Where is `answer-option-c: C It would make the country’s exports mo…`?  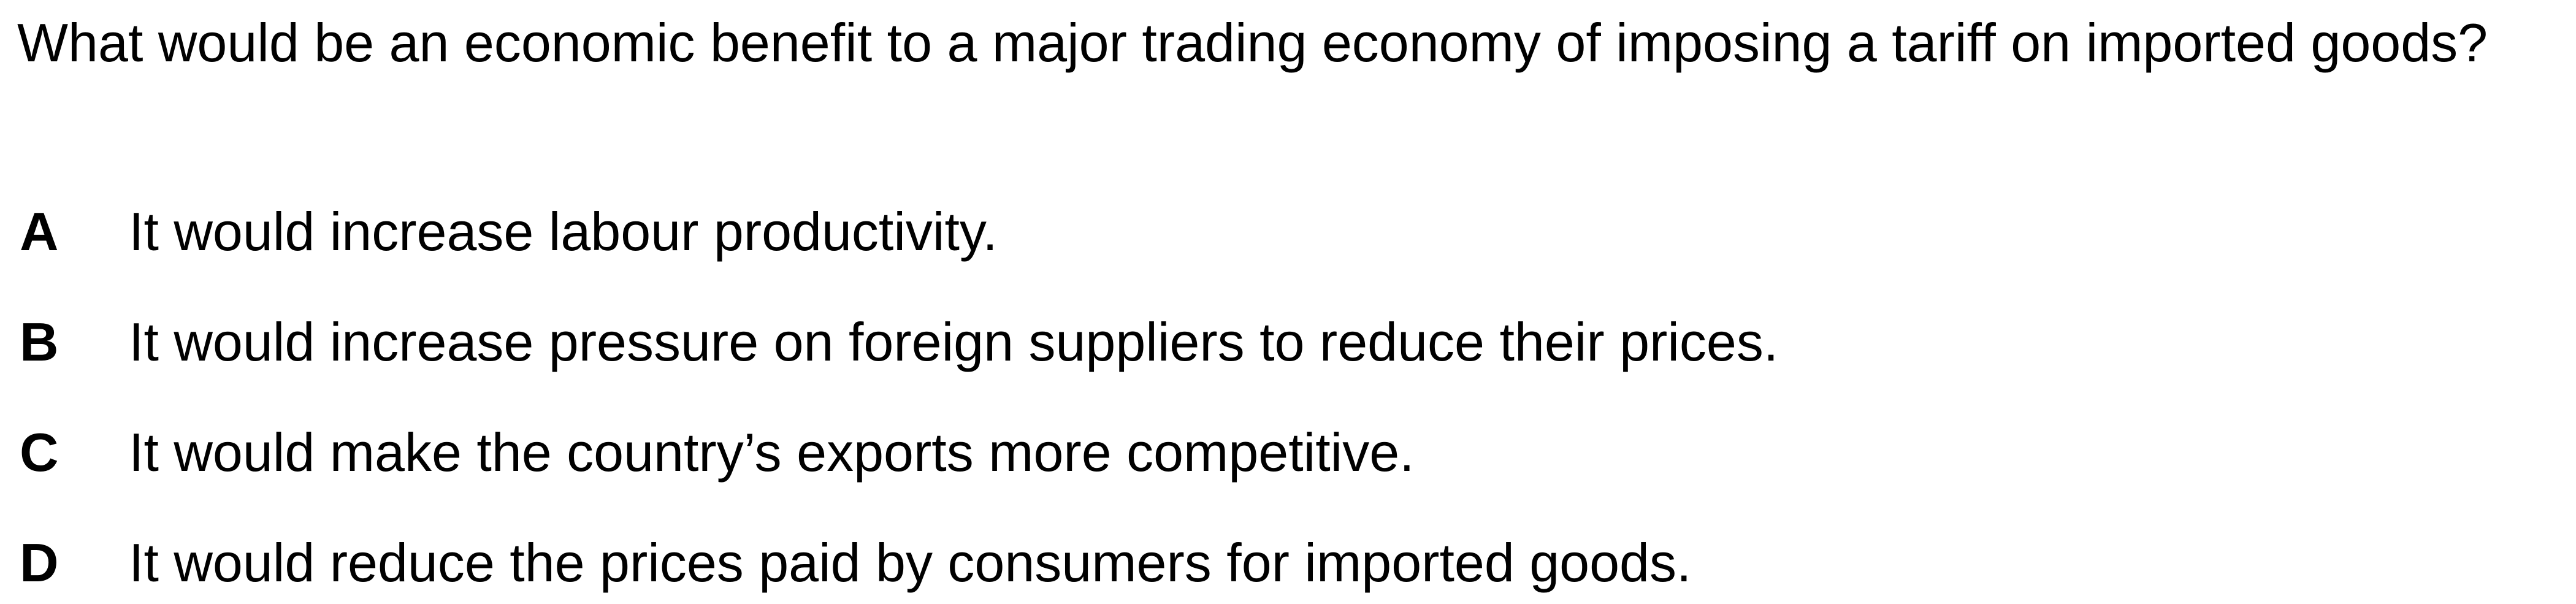 answer-option-c: C It would make the country’s exports mo… is located at coordinates (1288, 452).